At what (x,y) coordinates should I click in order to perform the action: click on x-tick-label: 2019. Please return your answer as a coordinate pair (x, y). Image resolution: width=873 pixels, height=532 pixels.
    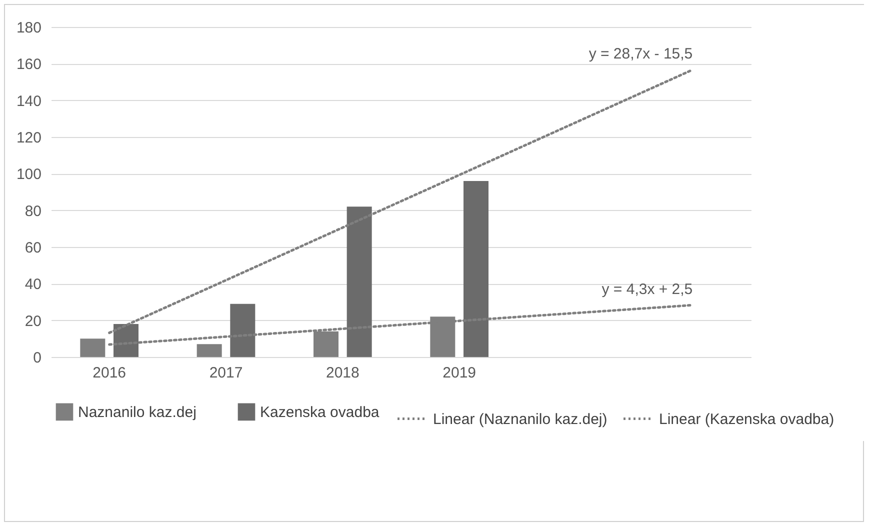
    Looking at the image, I should click on (459, 373).